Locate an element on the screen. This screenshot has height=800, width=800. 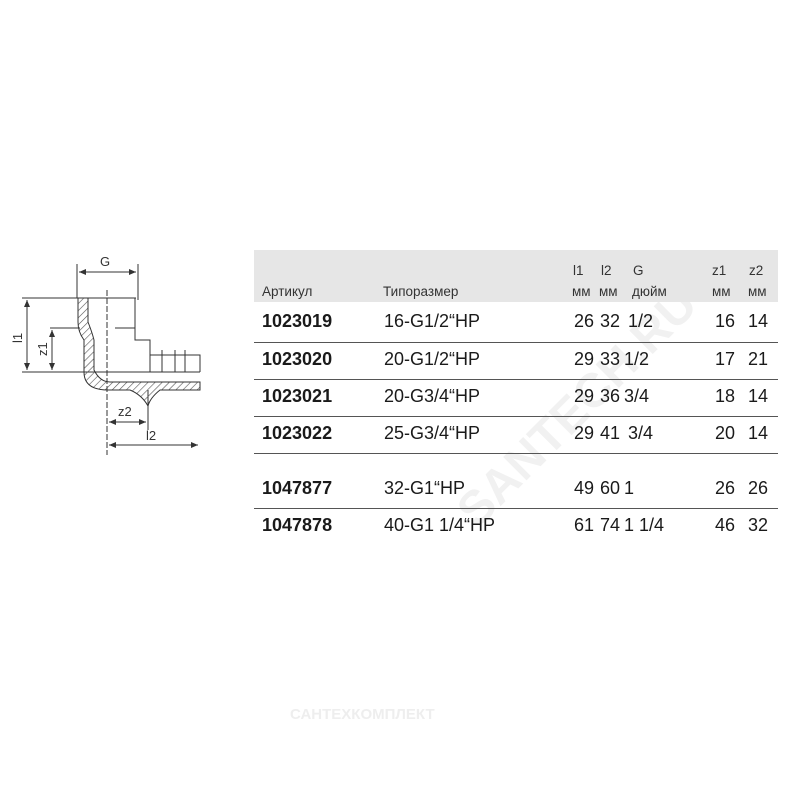
label-l2: l2 is located at coordinates (151, 435).